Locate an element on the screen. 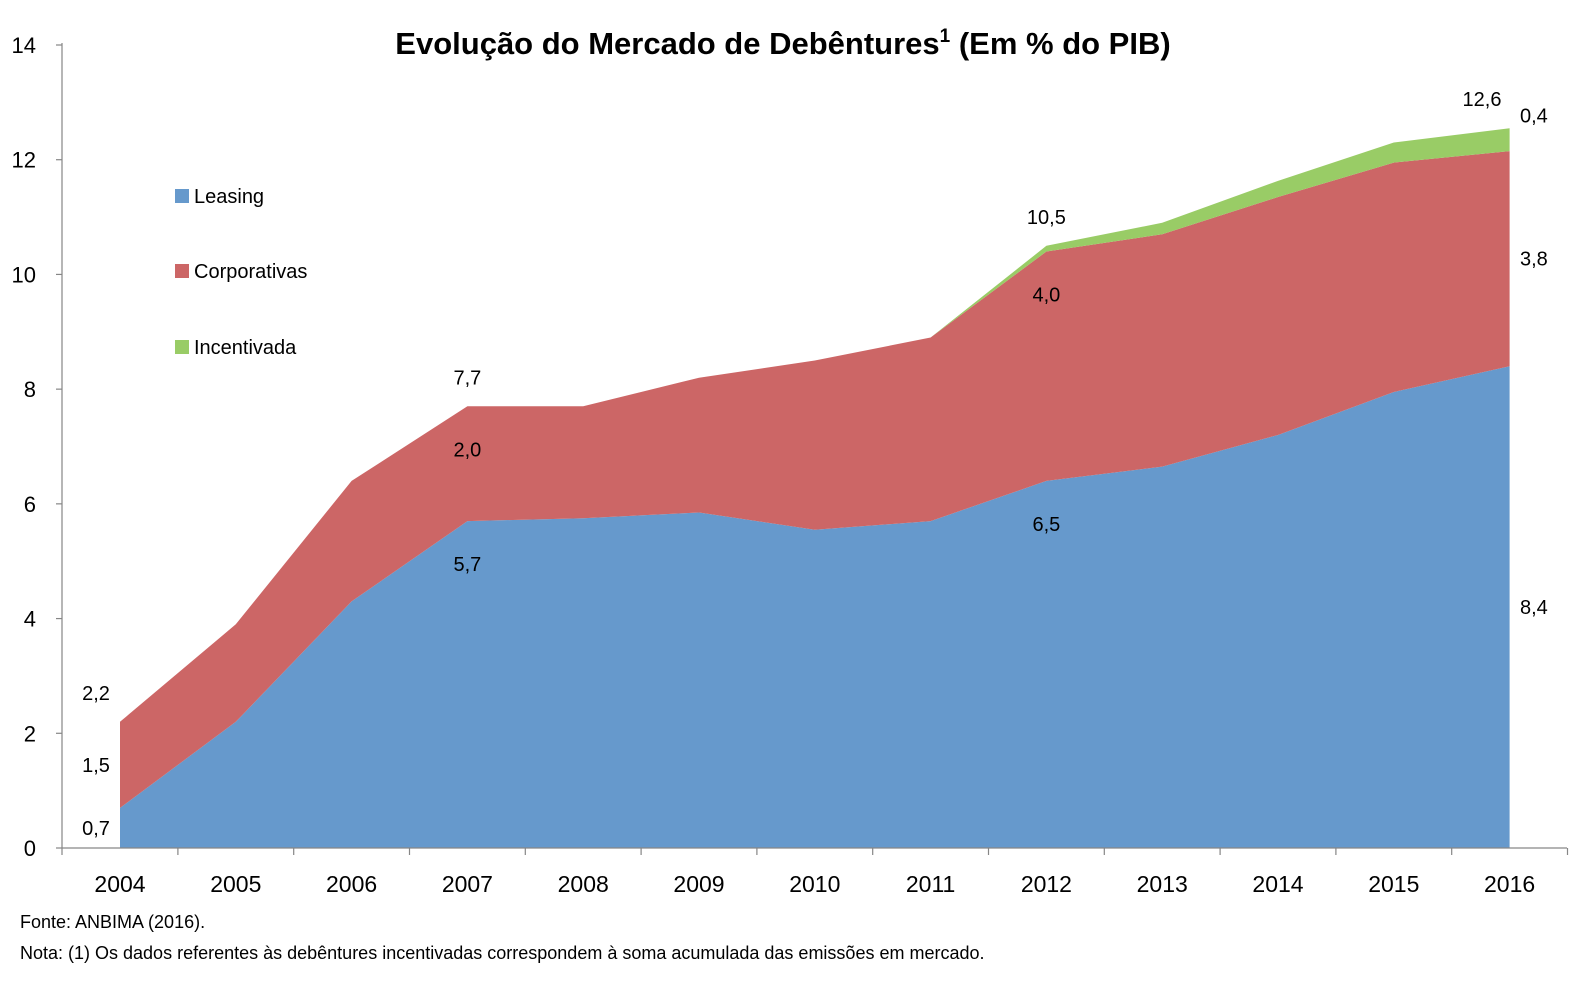 This screenshot has height=987, width=1584. legend-label-incentivada: Incentivada is located at coordinates (245, 348).